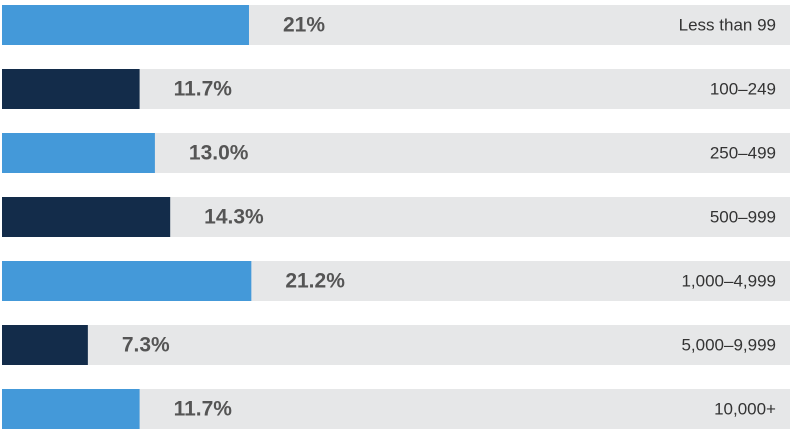  Describe the element at coordinates (304, 25) in the screenshot. I see `value-label: 21%` at that location.